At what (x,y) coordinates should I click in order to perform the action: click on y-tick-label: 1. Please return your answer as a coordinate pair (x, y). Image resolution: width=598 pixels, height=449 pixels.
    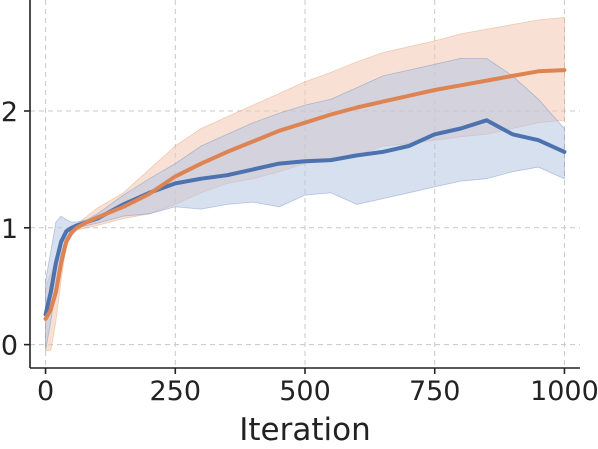
    Looking at the image, I should click on (9, 229).